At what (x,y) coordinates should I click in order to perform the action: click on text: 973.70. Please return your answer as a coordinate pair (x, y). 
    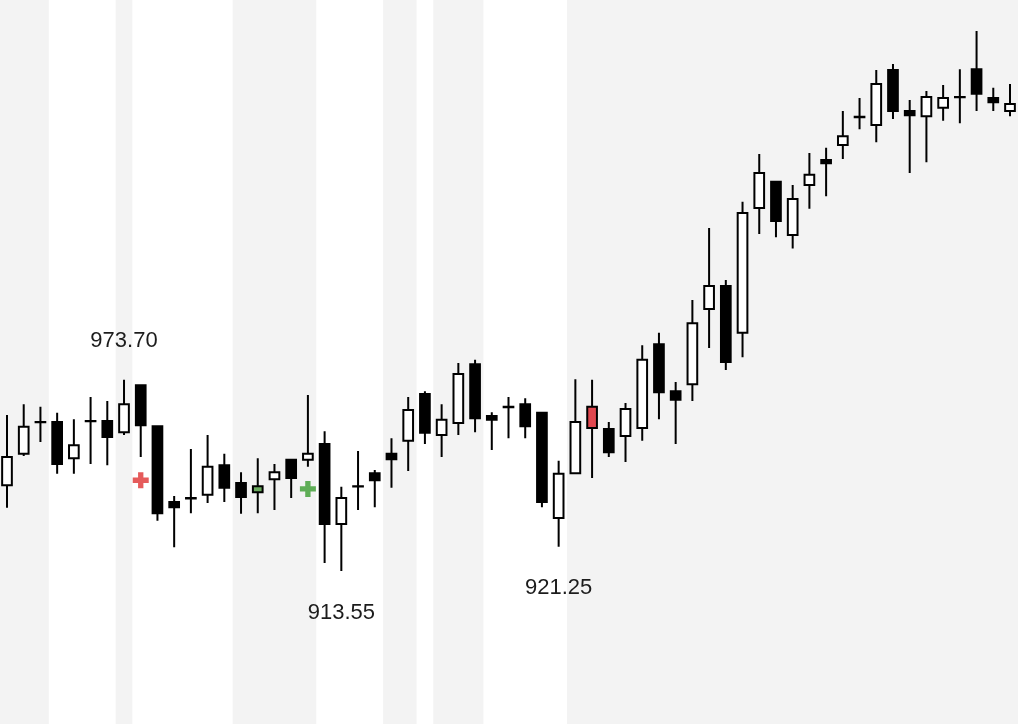
    Looking at the image, I should click on (124, 340).